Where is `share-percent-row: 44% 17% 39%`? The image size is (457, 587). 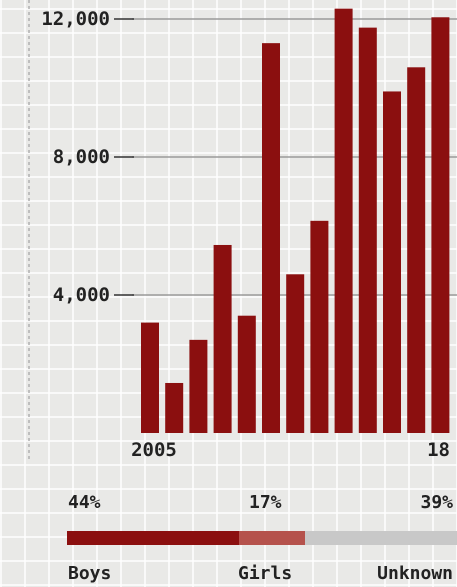 share-percent-row: 44% 17% 39% is located at coordinates (228, 504).